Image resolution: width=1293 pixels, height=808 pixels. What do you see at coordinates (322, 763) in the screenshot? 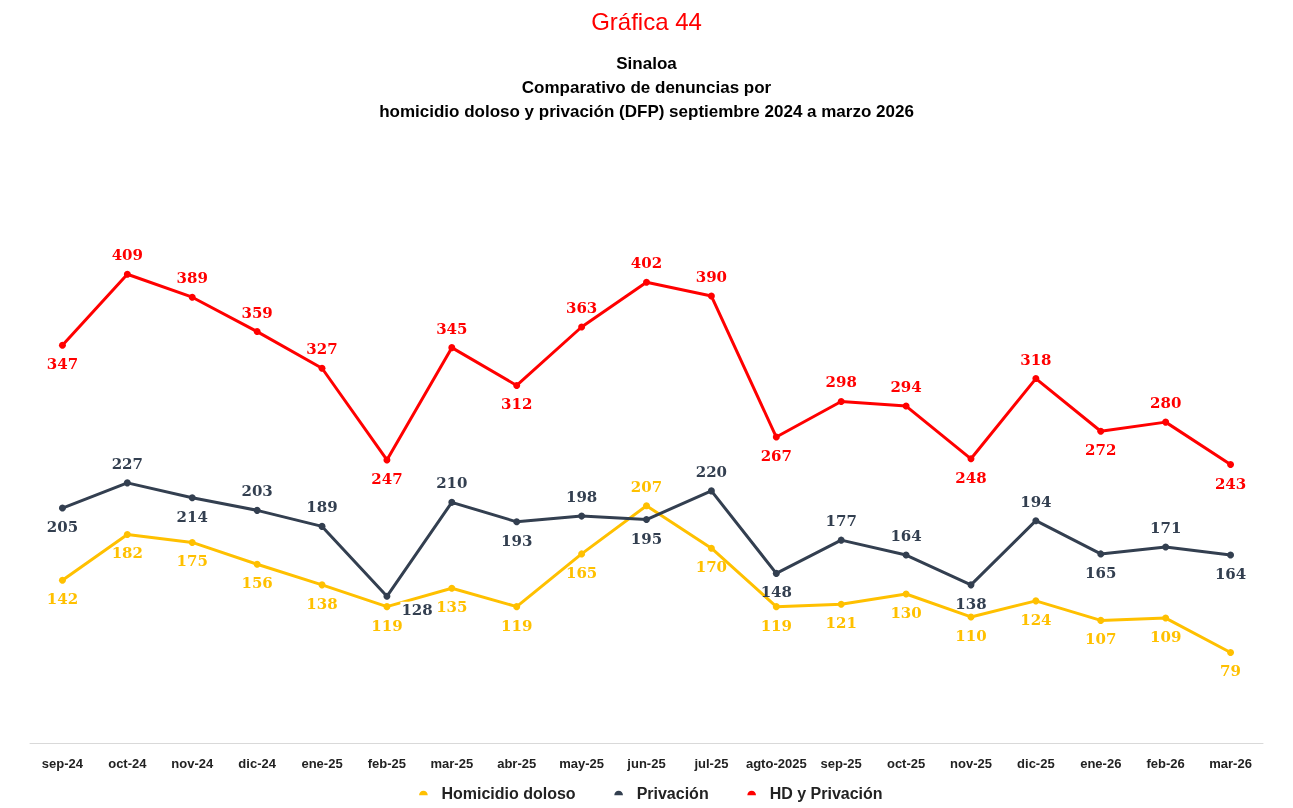
I see `x-tick-label: ene-25` at bounding box center [322, 763].